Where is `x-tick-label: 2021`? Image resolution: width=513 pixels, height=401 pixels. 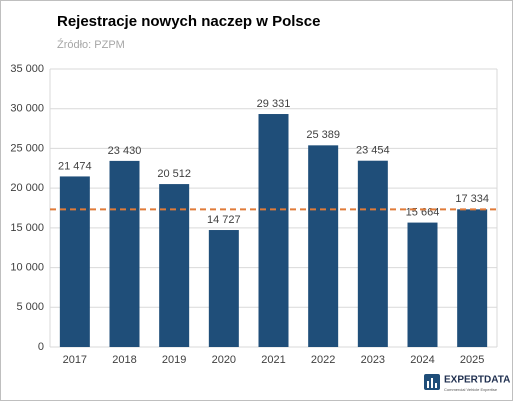
x-tick-label: 2021 is located at coordinates (273, 360).